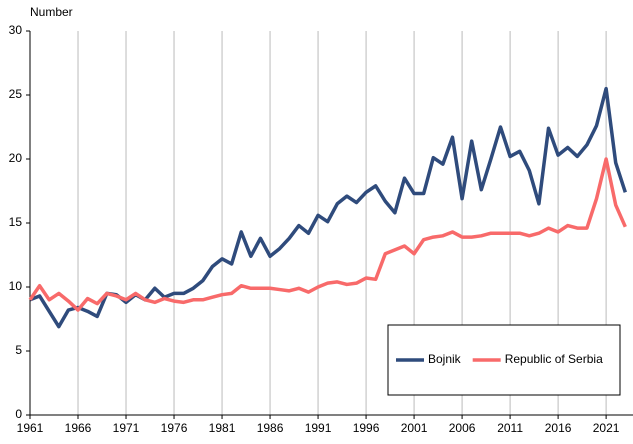  What do you see at coordinates (16, 222) in the screenshot?
I see `y-tick-label: 15` at bounding box center [16, 222].